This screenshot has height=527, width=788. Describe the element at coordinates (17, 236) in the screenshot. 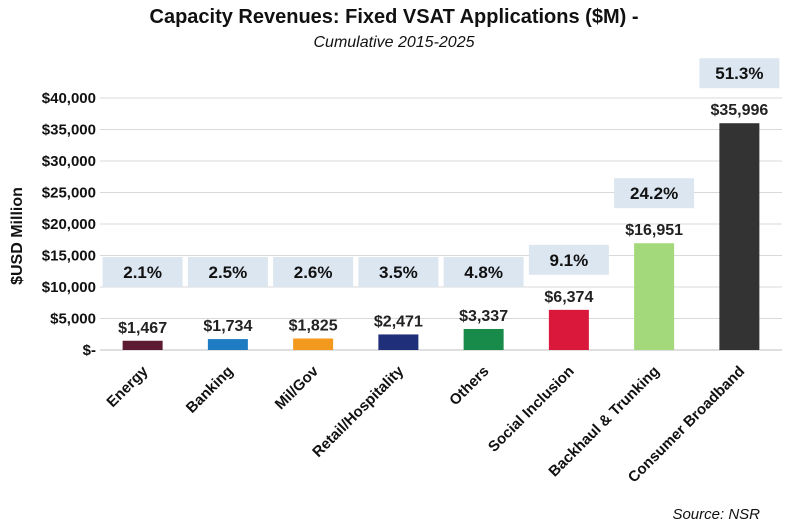

I see `y-axis-label: $USD Million` at that location.